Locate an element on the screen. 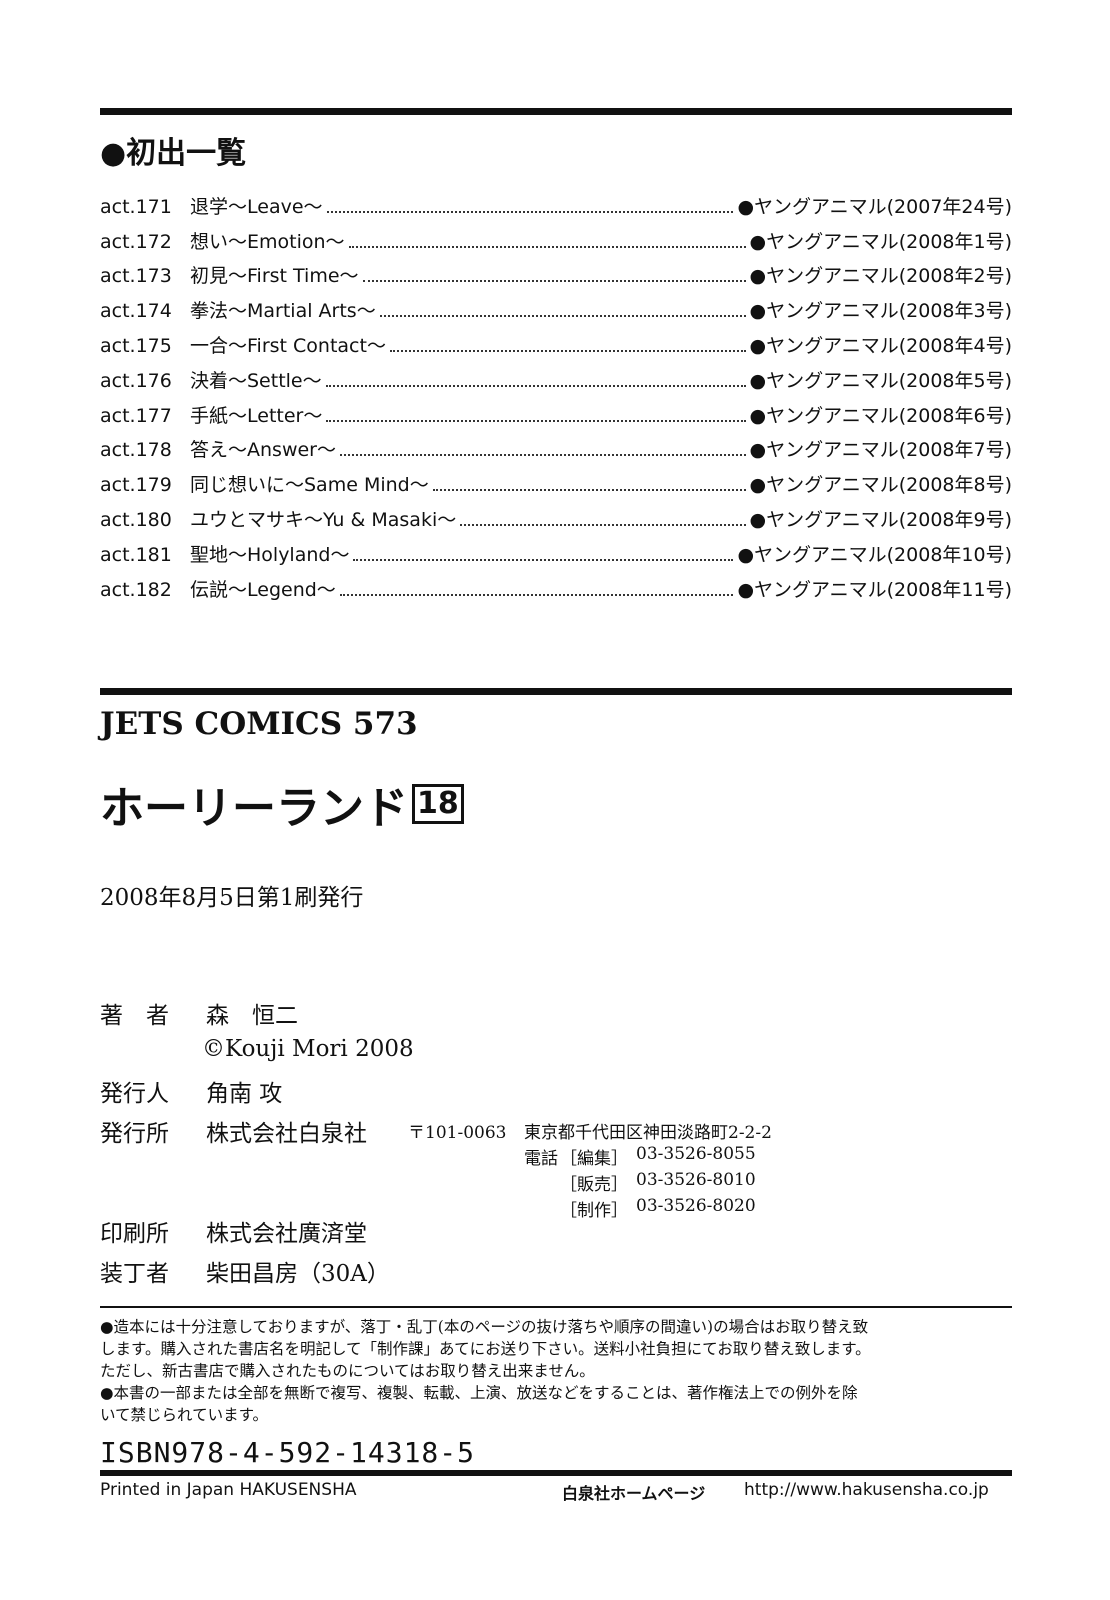 This screenshot has height=1600, width=1110. act-number: act.181 is located at coordinates (136, 554).